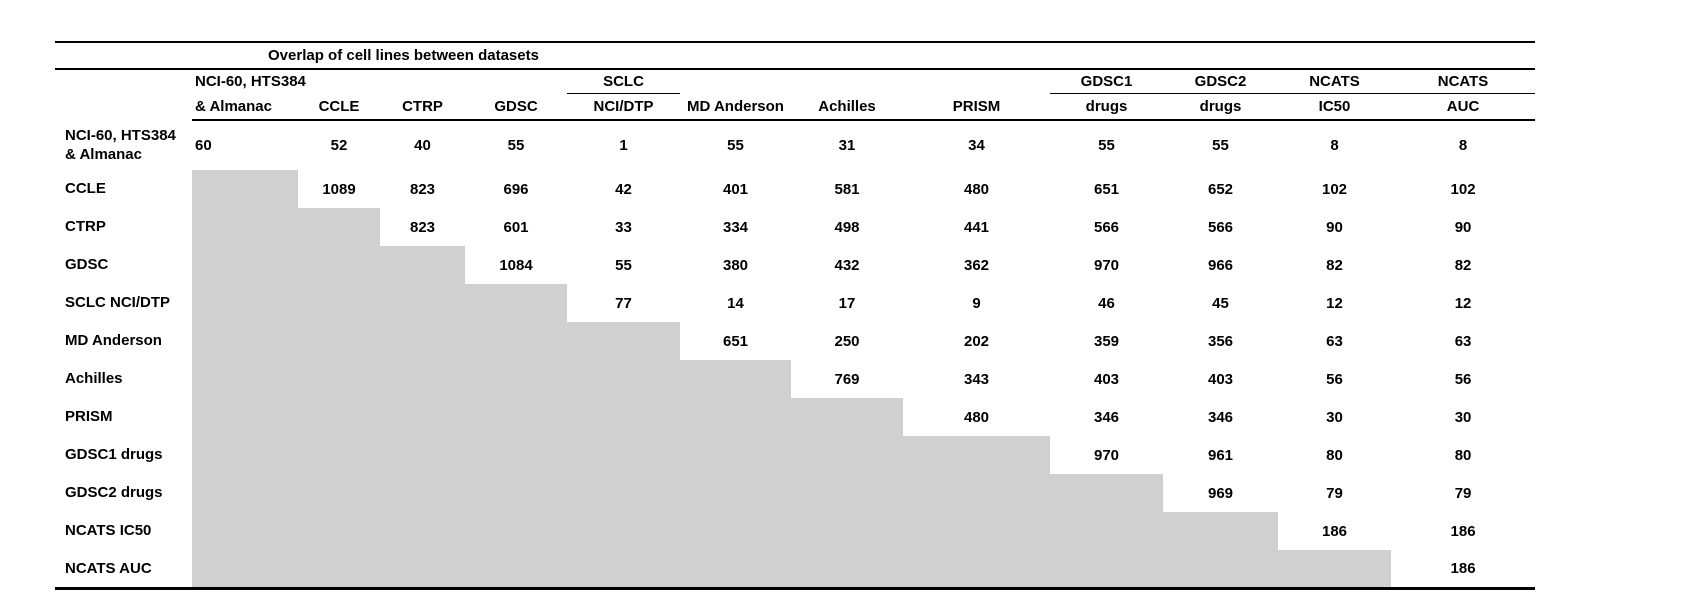 Image resolution: width=1686 pixels, height=615 pixels. Describe the element at coordinates (516, 189) in the screenshot. I see `value-cell: 696` at that location.